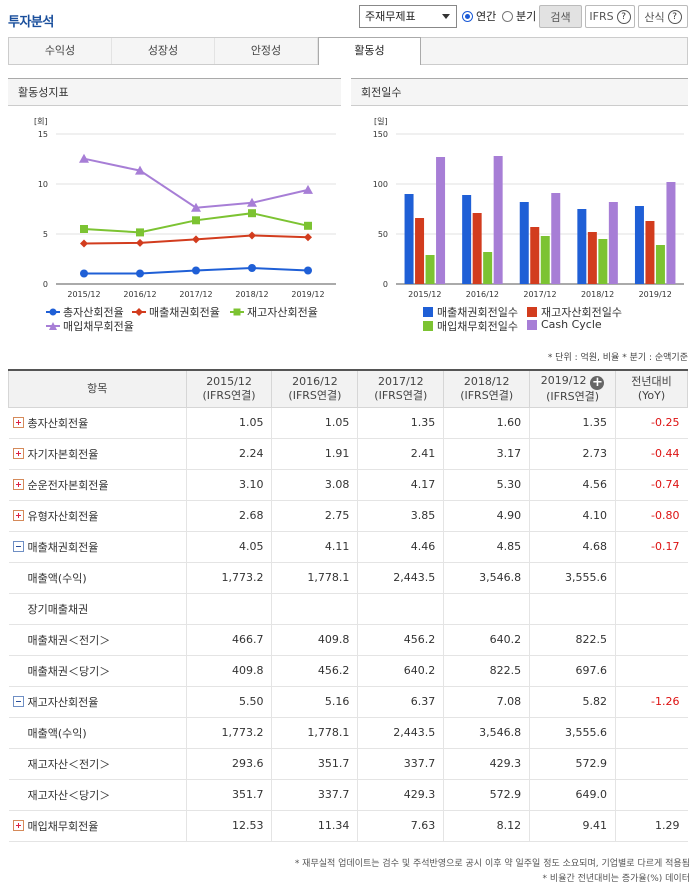 The image size is (700, 892). Describe the element at coordinates (69, 640) in the screenshot. I see `row-label: 매출채권＜전기＞` at that location.